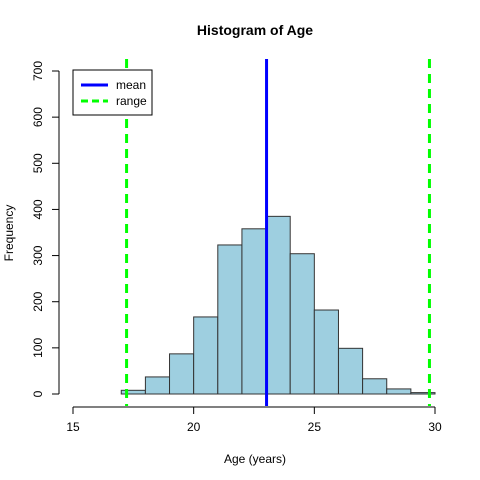  What do you see at coordinates (194, 427) in the screenshot?
I see `x-tick-label-1: 20` at bounding box center [194, 427].